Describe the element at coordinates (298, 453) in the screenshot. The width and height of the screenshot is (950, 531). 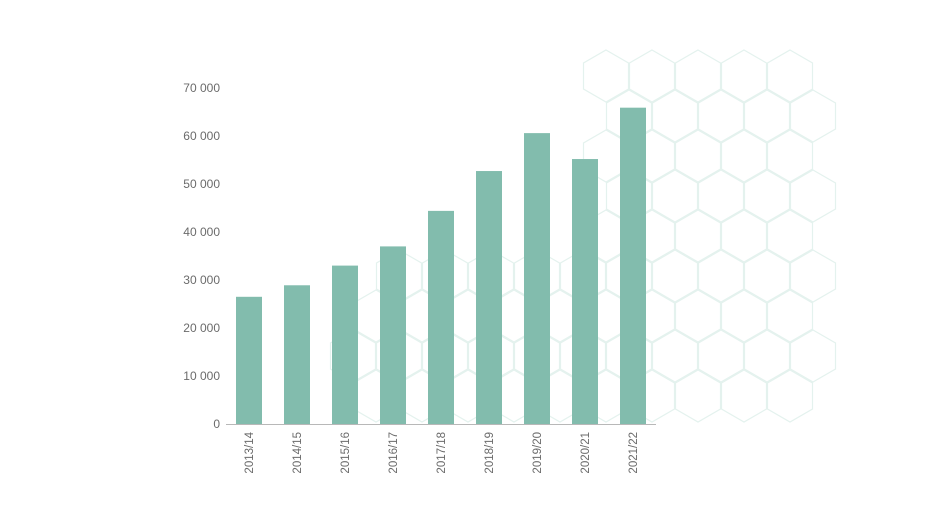
I see `x-category-label: 2014/15` at that location.